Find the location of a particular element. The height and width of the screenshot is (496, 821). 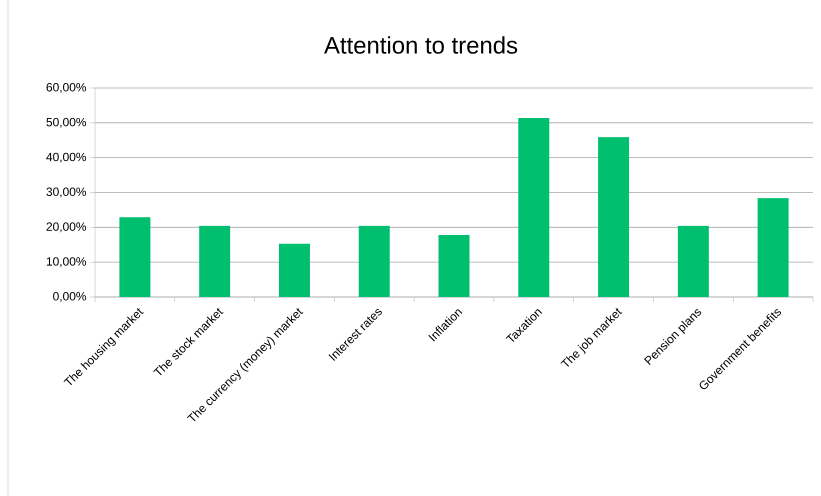

y-tick-label: 30,00% is located at coordinates (66, 193).